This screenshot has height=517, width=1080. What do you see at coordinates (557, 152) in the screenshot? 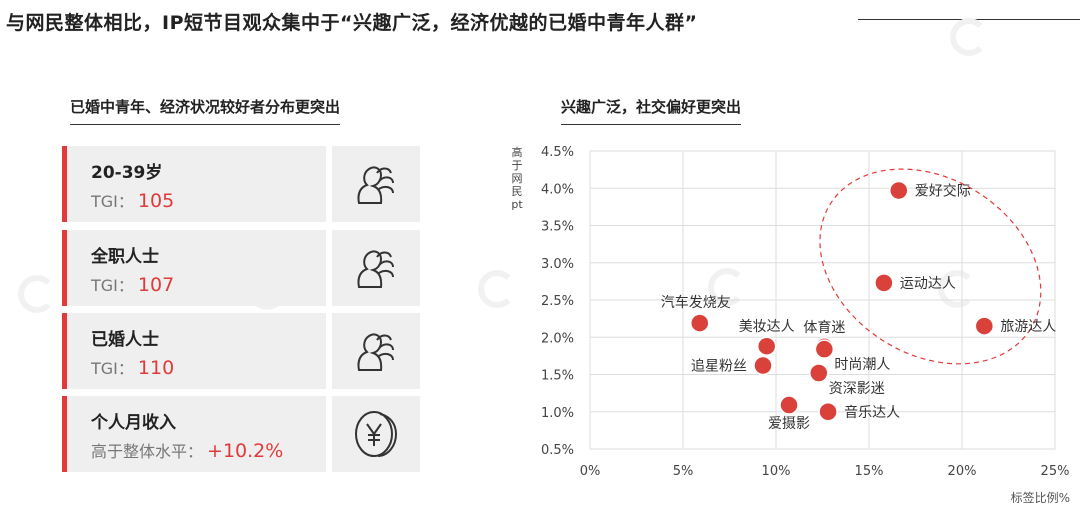
I see `y-tick-label: 4.5%` at bounding box center [557, 152].